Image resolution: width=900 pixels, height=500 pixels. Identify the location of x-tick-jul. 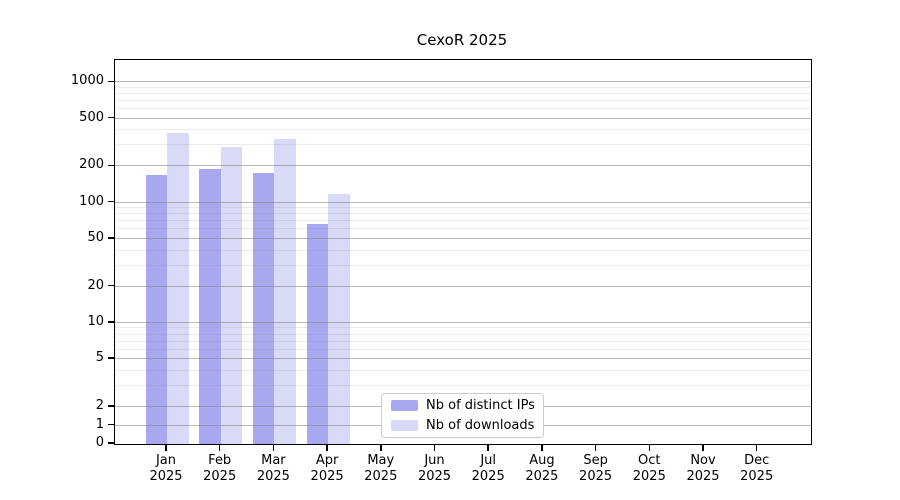
(488, 447).